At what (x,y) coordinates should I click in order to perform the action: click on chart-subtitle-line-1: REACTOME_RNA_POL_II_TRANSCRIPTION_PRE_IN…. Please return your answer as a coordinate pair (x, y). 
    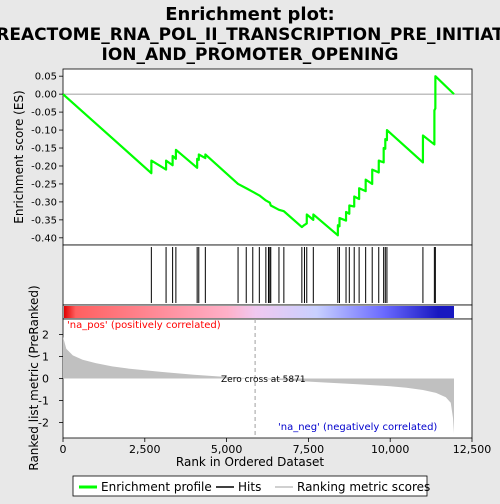
    Looking at the image, I should click on (250, 35).